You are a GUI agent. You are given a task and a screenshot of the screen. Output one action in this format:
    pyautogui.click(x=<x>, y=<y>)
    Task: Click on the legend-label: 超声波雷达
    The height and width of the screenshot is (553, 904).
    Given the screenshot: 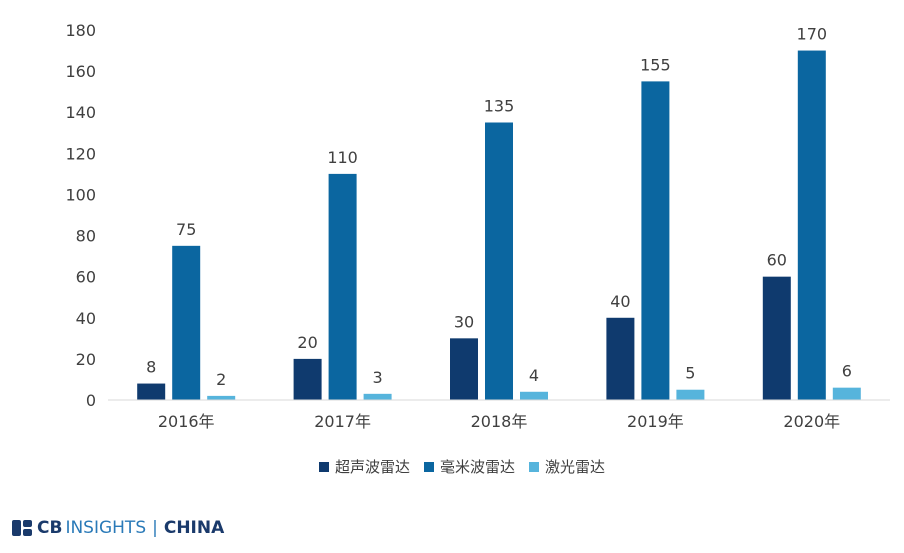 What is the action you would take?
    pyautogui.click(x=372, y=467)
    